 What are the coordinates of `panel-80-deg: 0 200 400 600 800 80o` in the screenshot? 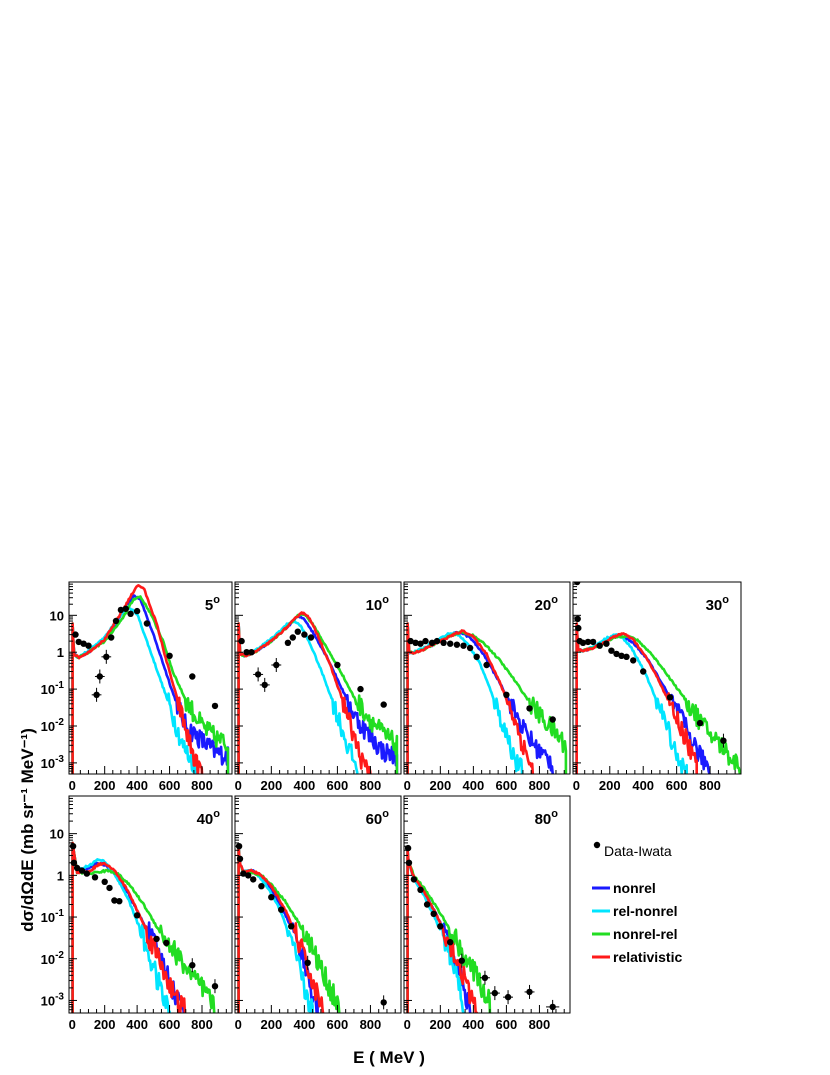 It's located at (487, 913).